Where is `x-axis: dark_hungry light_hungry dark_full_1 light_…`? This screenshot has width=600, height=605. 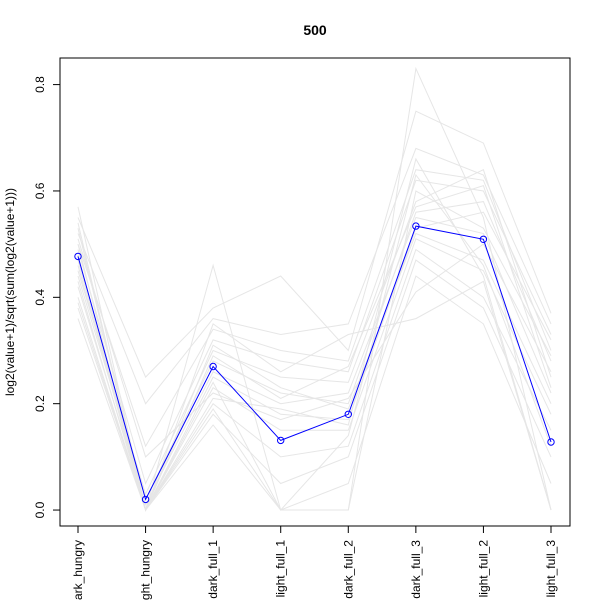 x-axis: dark_hungry light_hungry dark_full_1 light_… is located at coordinates (314, 565).